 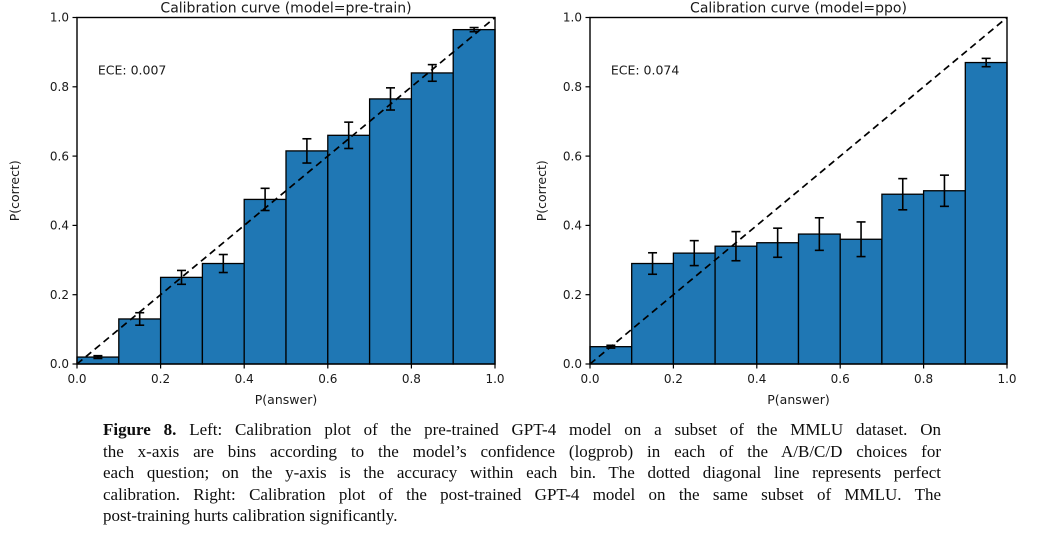 What do you see at coordinates (645, 70) in the screenshot?
I see `ece-annotation: ECE: 0.074` at bounding box center [645, 70].